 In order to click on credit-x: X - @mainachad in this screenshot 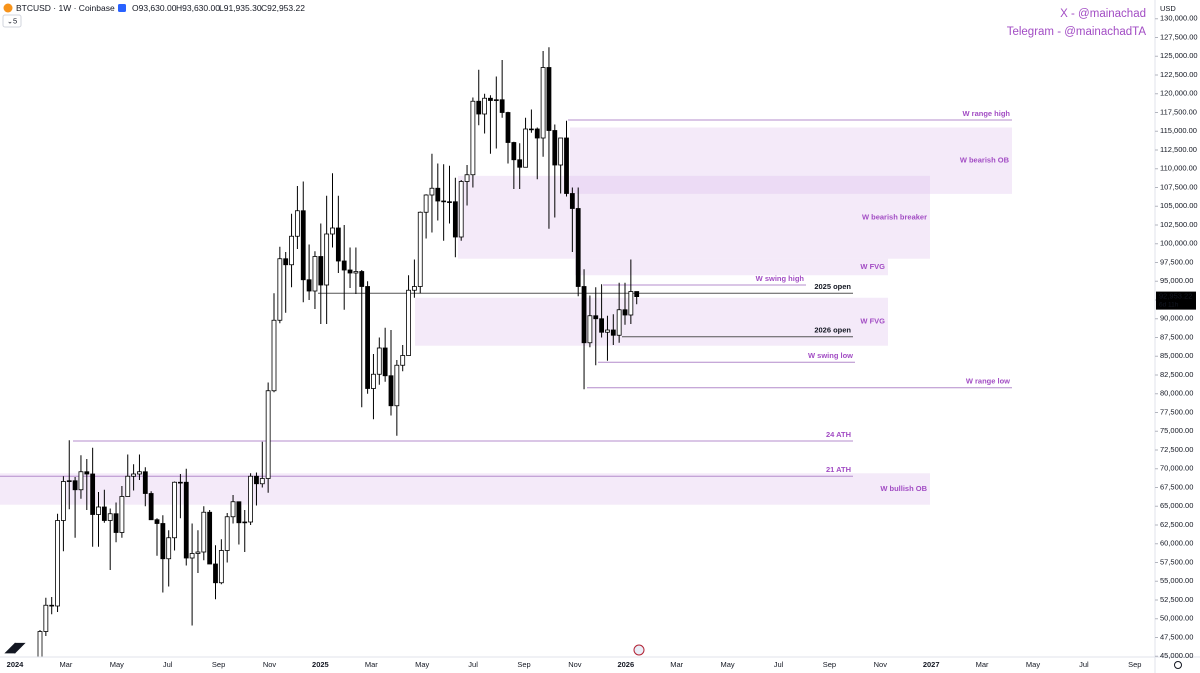, I will do `click(1103, 14)`.